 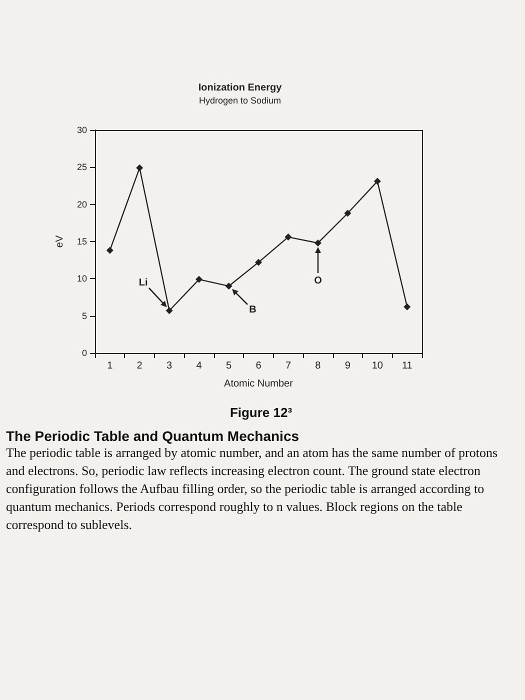 I want to click on caption: Figure 12³, so click(x=261, y=412).